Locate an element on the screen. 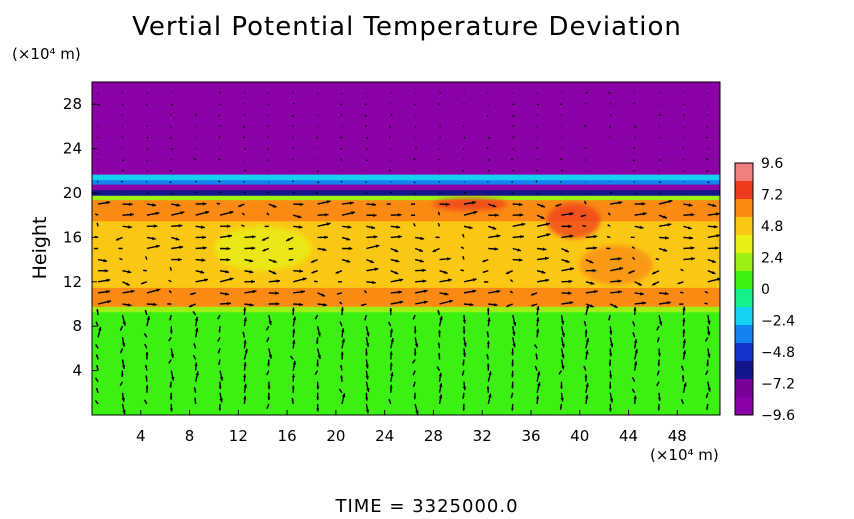  colorbar-label: 4.8 is located at coordinates (772, 227).